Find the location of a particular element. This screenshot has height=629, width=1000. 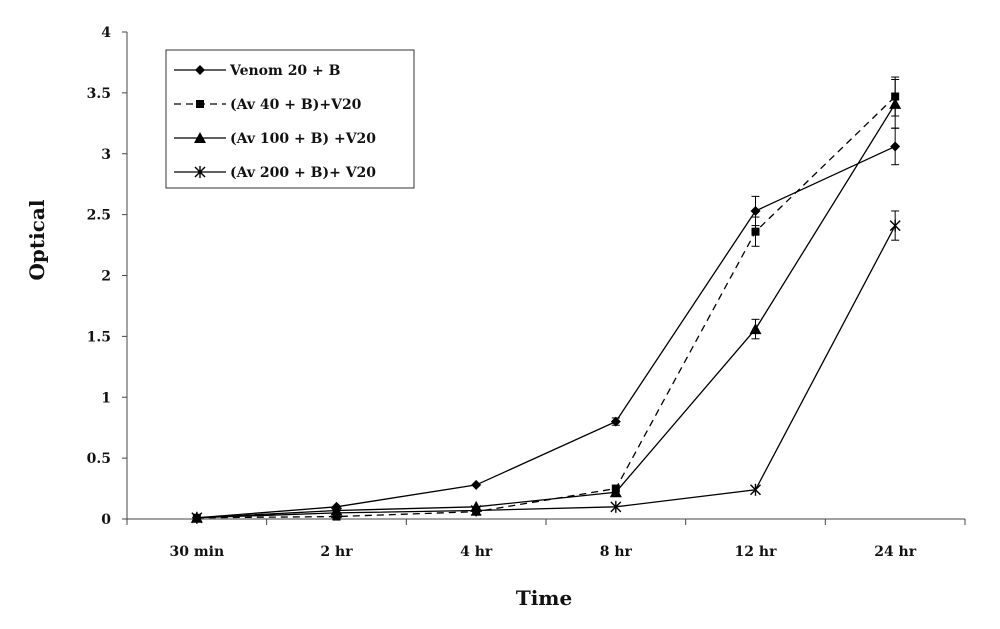

y-tick-label: 4 is located at coordinates (106, 33).